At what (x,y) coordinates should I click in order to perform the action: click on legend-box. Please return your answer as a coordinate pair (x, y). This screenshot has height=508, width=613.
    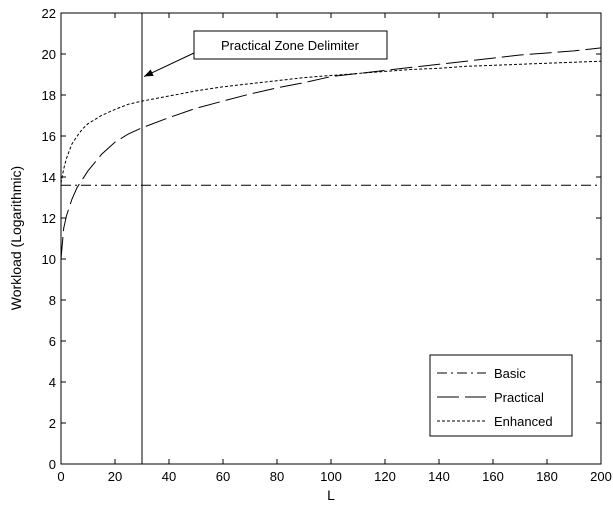
    Looking at the image, I should click on (501, 395).